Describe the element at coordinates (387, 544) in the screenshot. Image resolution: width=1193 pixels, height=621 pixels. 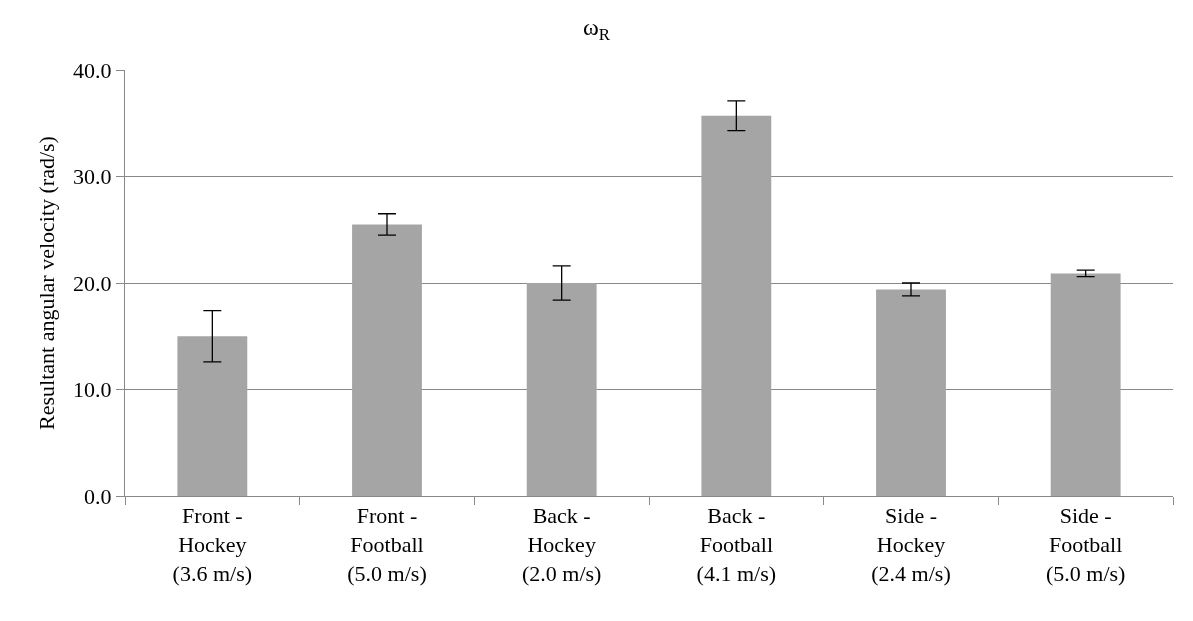
I see `x-tick-label: Front - Football (5.0 m/s)` at that location.